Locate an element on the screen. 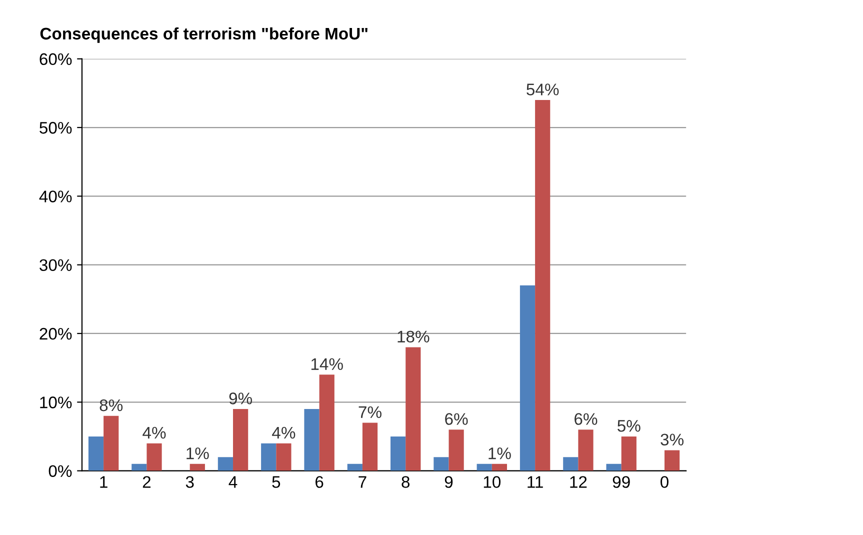 The width and height of the screenshot is (863, 535). y-tick-label: 10% is located at coordinates (56, 402).